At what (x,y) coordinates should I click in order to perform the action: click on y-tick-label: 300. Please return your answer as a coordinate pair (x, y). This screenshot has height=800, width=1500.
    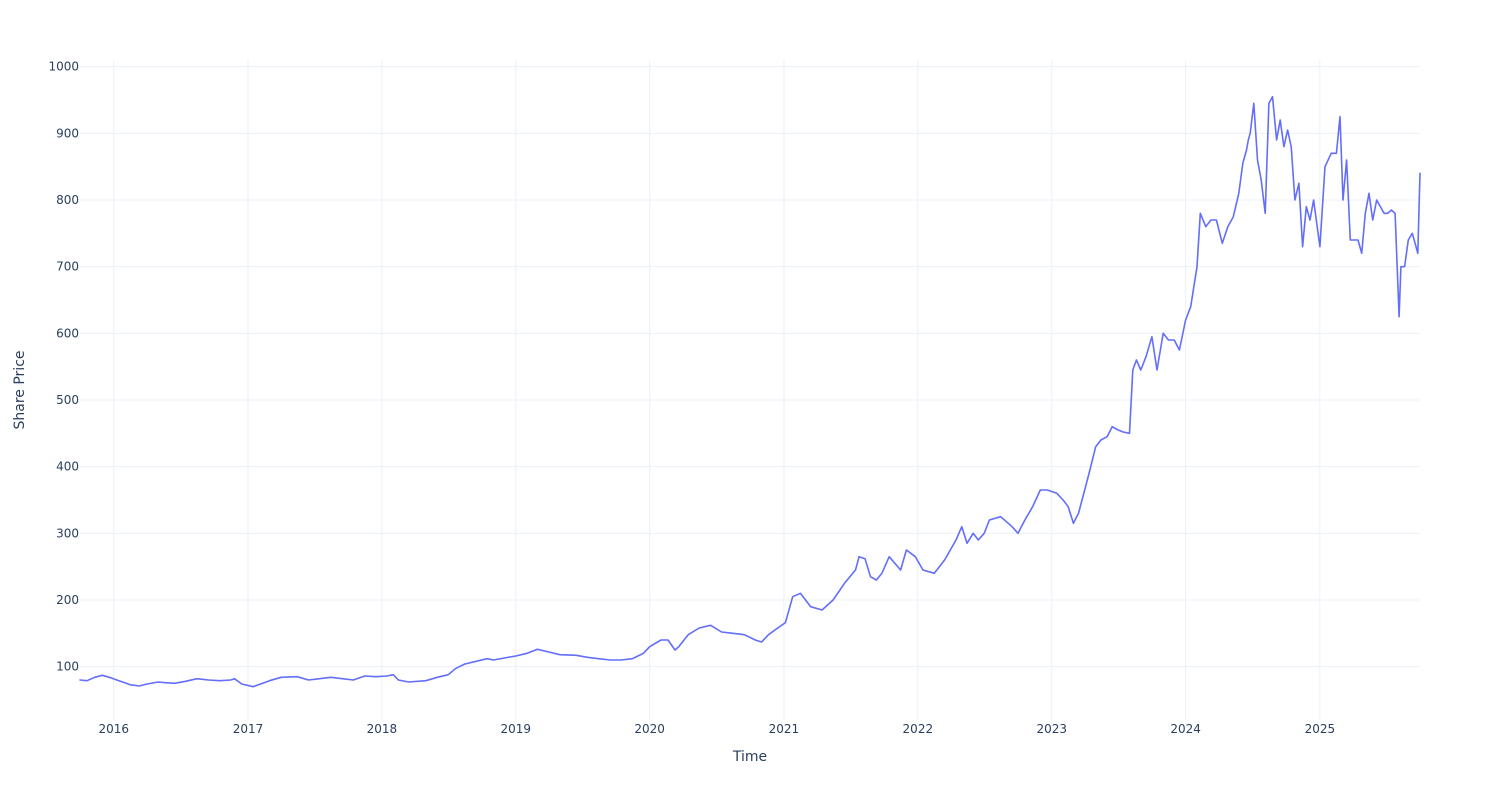
    Looking at the image, I should click on (67, 533).